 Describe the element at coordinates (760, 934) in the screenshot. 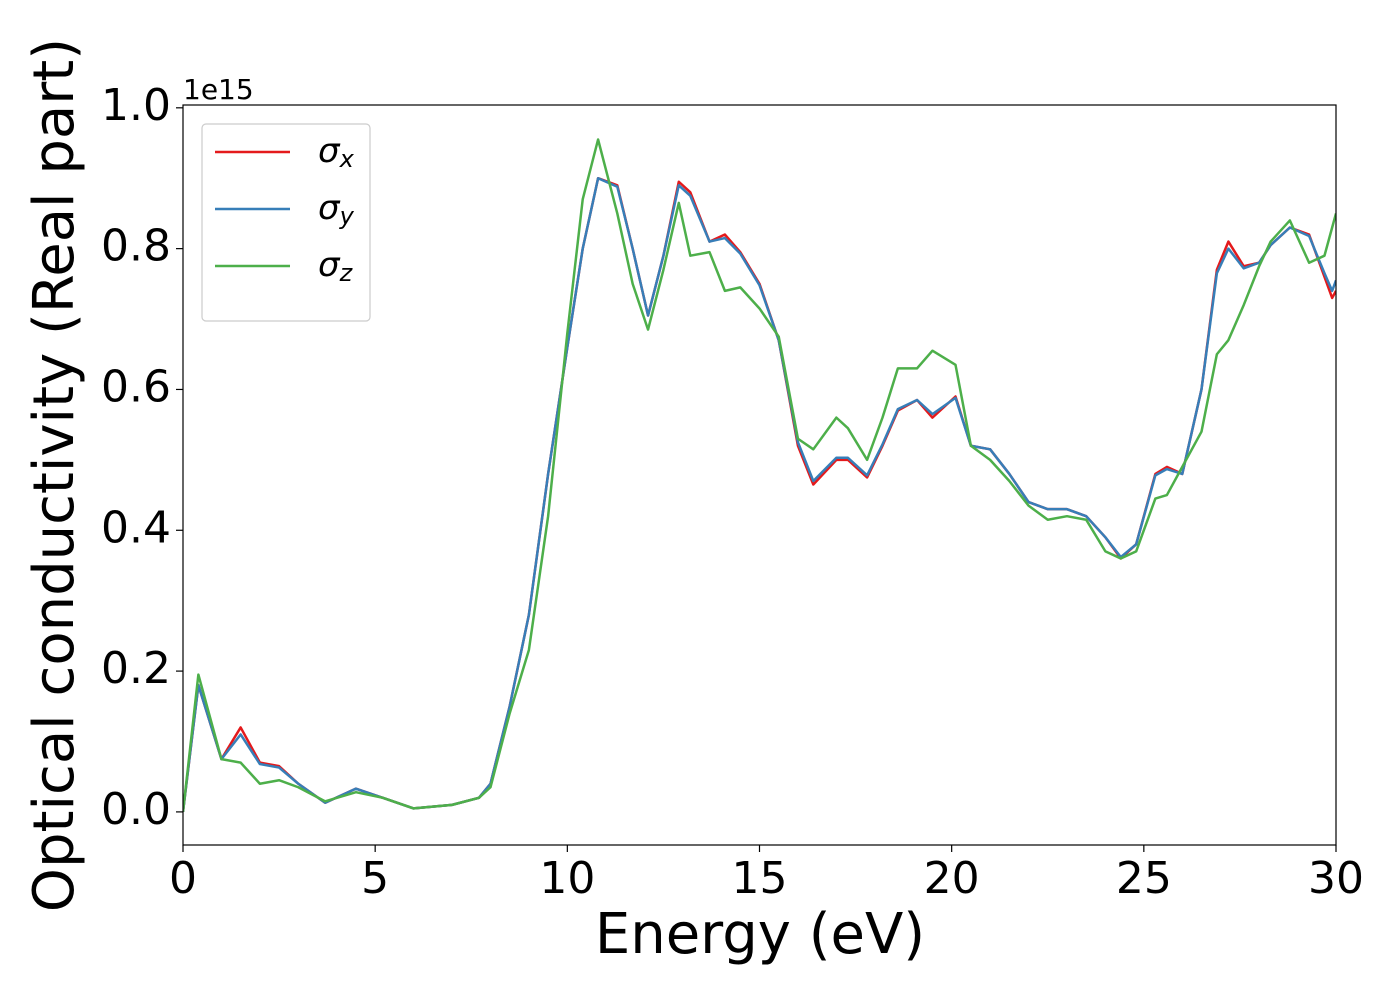

I see `x-axis-label: Energy (eV)` at that location.